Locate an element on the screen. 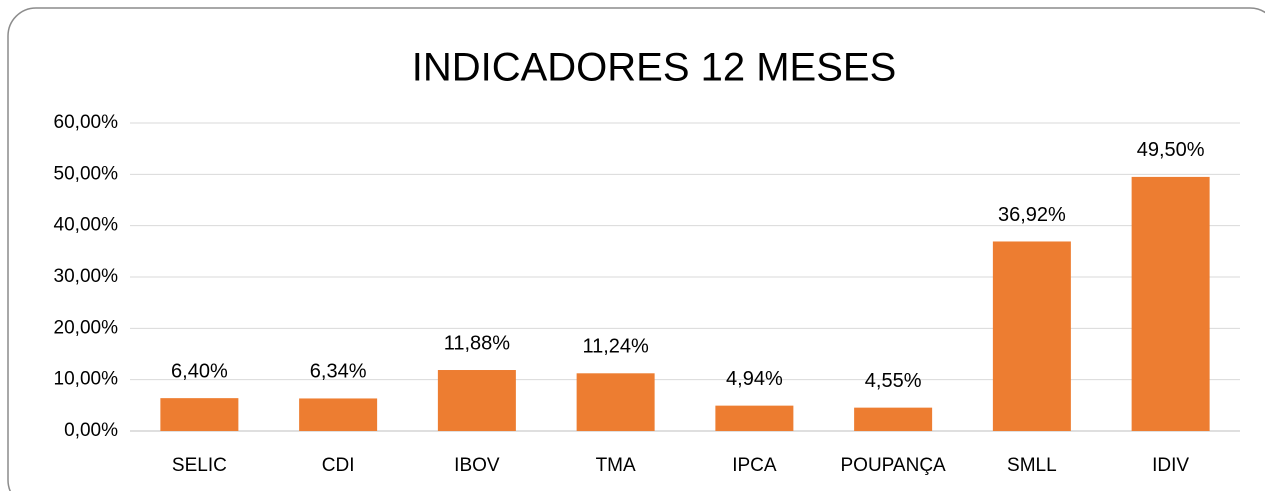 This screenshot has height=491, width=1265. x-tick-label: IDIV is located at coordinates (1170, 465).